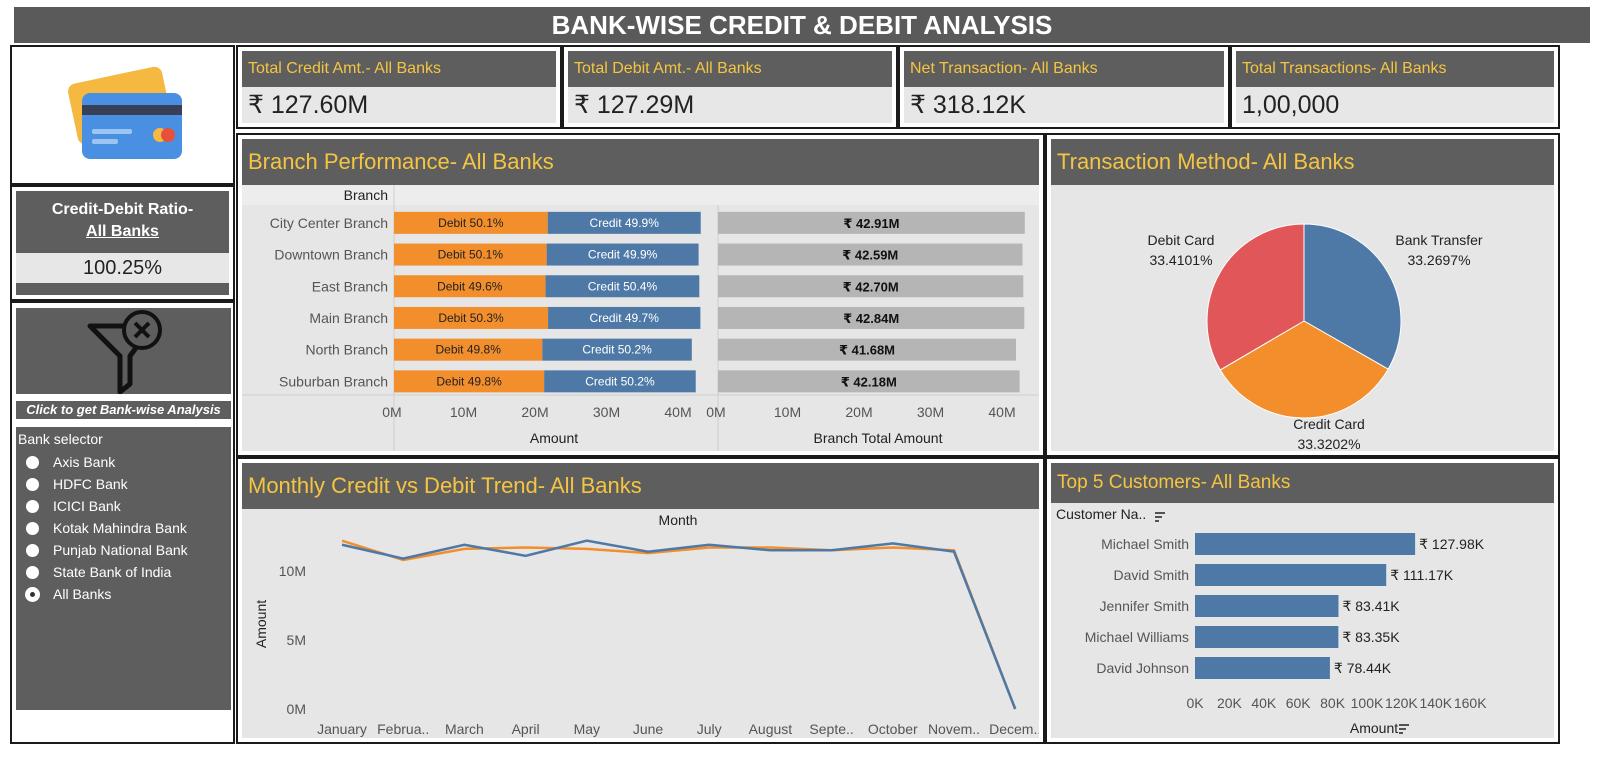 The height and width of the screenshot is (763, 1600). Describe the element at coordinates (730, 105) in the screenshot. I see `kpi-value: ₹ 127.29M` at that location.